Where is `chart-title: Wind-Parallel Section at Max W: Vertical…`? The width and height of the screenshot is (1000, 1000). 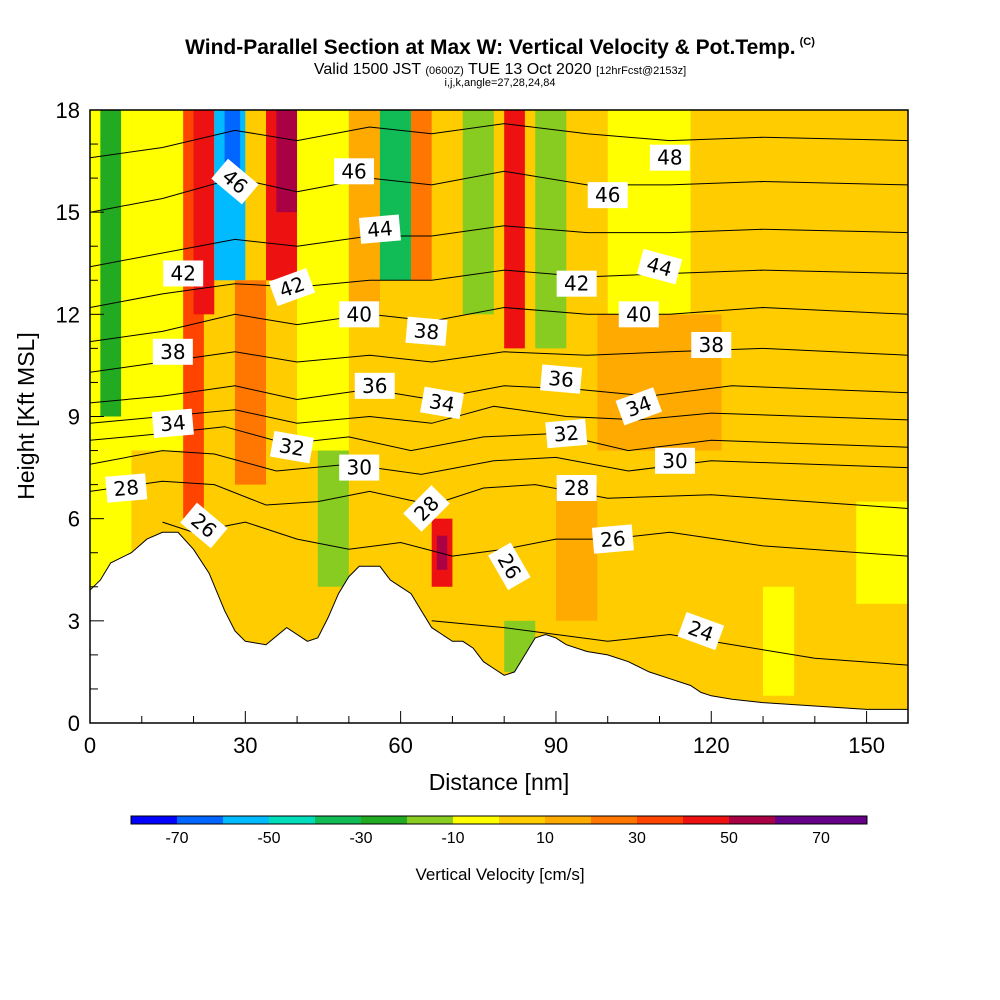 chart-title: Wind-Parallel Section at Max W: Vertical… is located at coordinates (500, 48).